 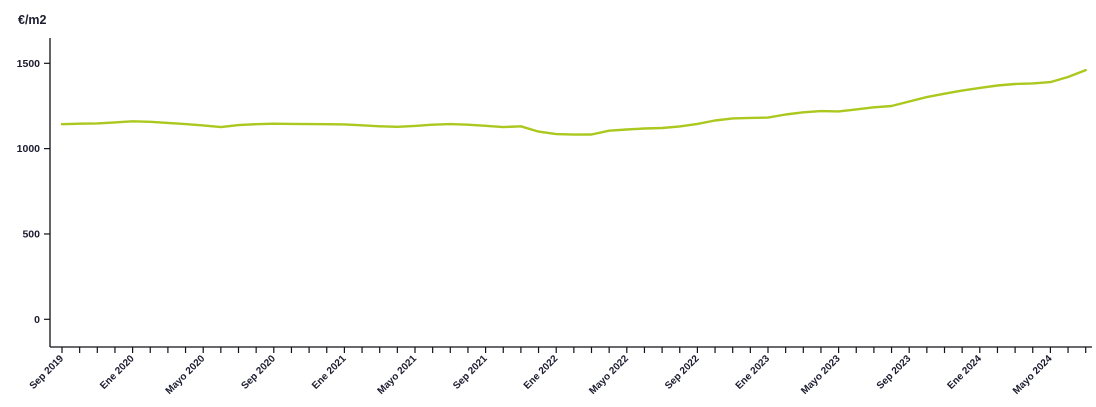 I want to click on x-tick-label: Sep 2020, so click(x=258, y=372).